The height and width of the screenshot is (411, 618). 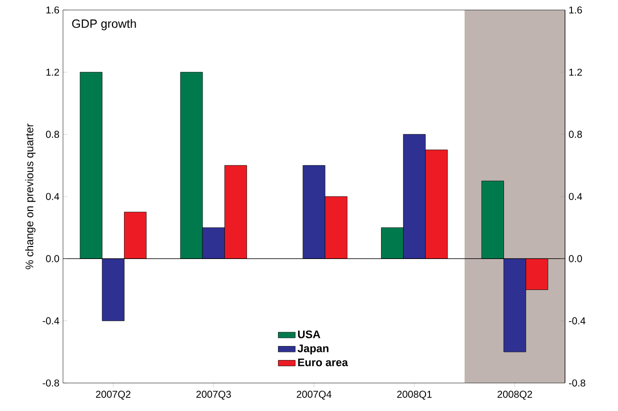 What do you see at coordinates (53, 134) in the screenshot?
I see `y-tick-label: 0.8` at bounding box center [53, 134].